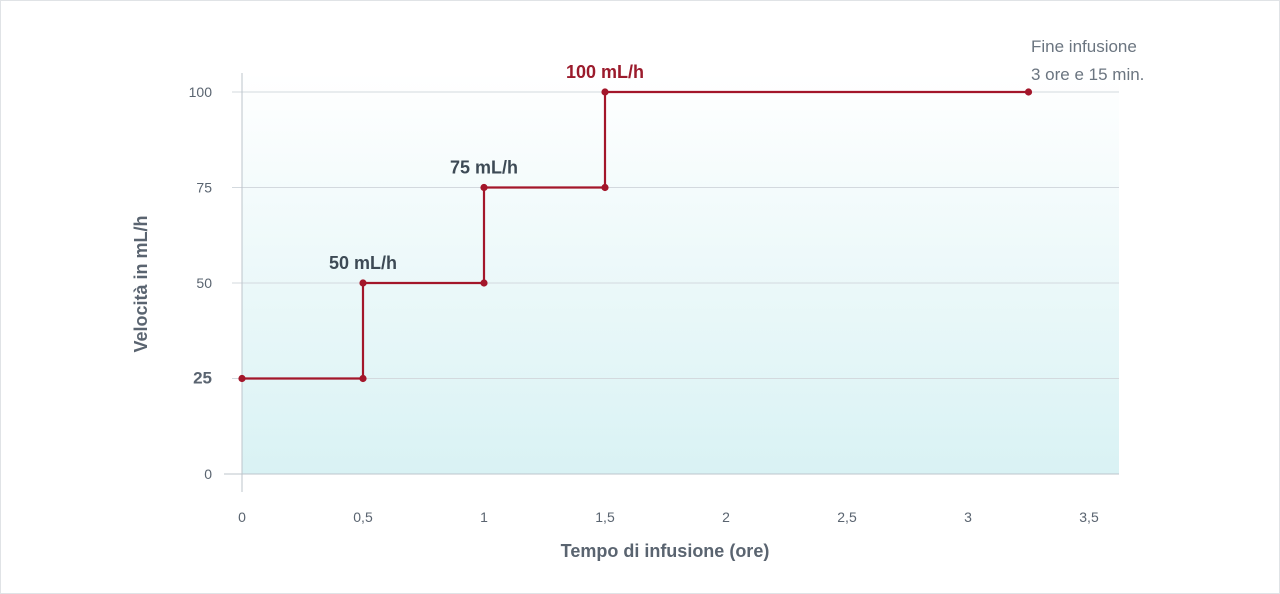 The width and height of the screenshot is (1280, 594). What do you see at coordinates (363, 263) in the screenshot?
I see `rate-annotation: 50 mL/h` at bounding box center [363, 263].